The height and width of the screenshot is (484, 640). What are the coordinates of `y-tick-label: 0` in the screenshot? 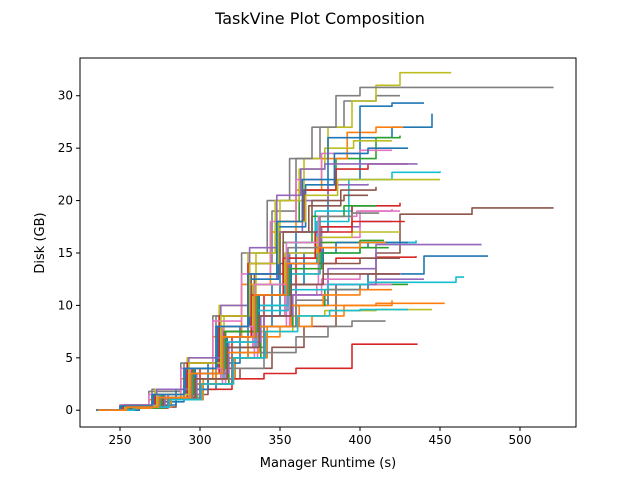 It's located at (69, 410).